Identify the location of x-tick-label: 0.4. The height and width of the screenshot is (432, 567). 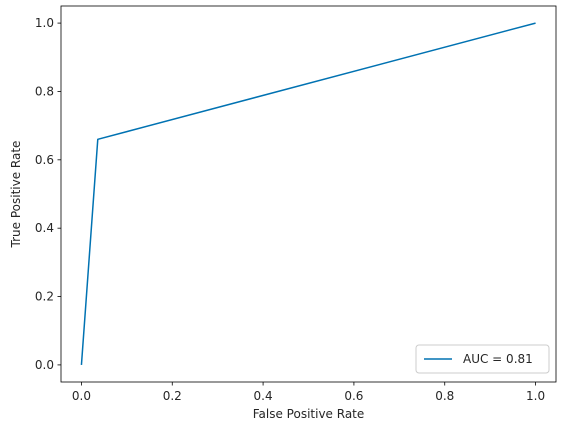
(263, 396).